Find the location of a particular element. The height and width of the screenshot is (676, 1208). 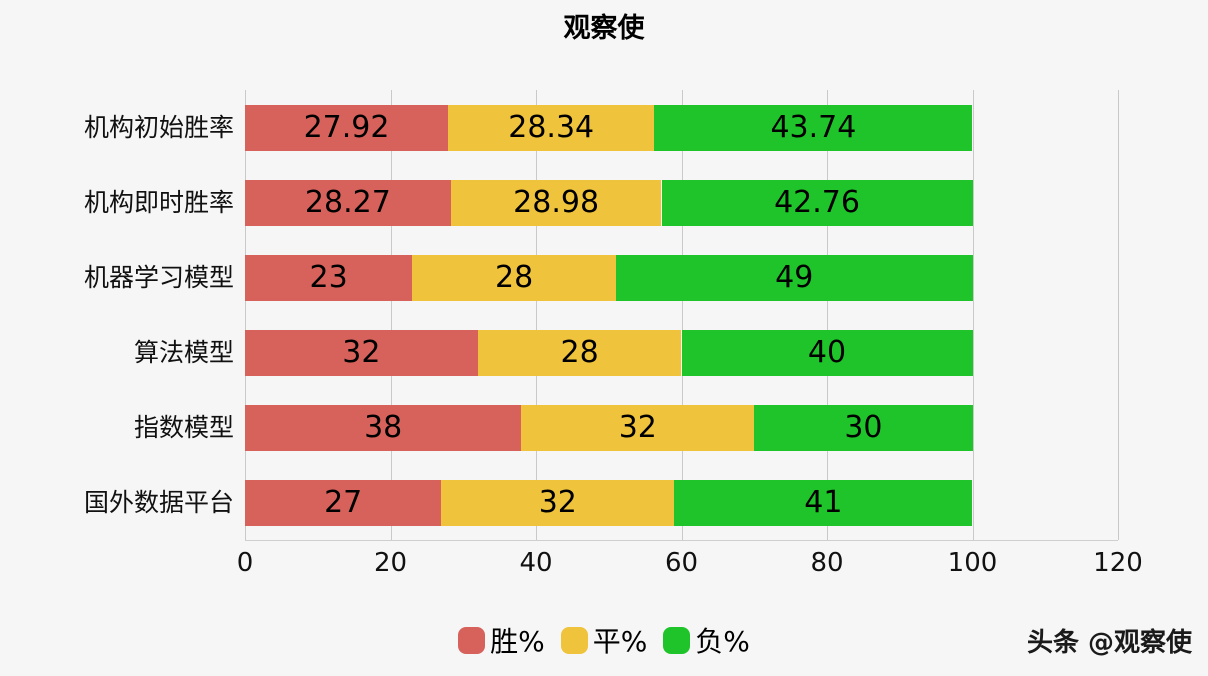

bar-value-label: 23 is located at coordinates (328, 277).